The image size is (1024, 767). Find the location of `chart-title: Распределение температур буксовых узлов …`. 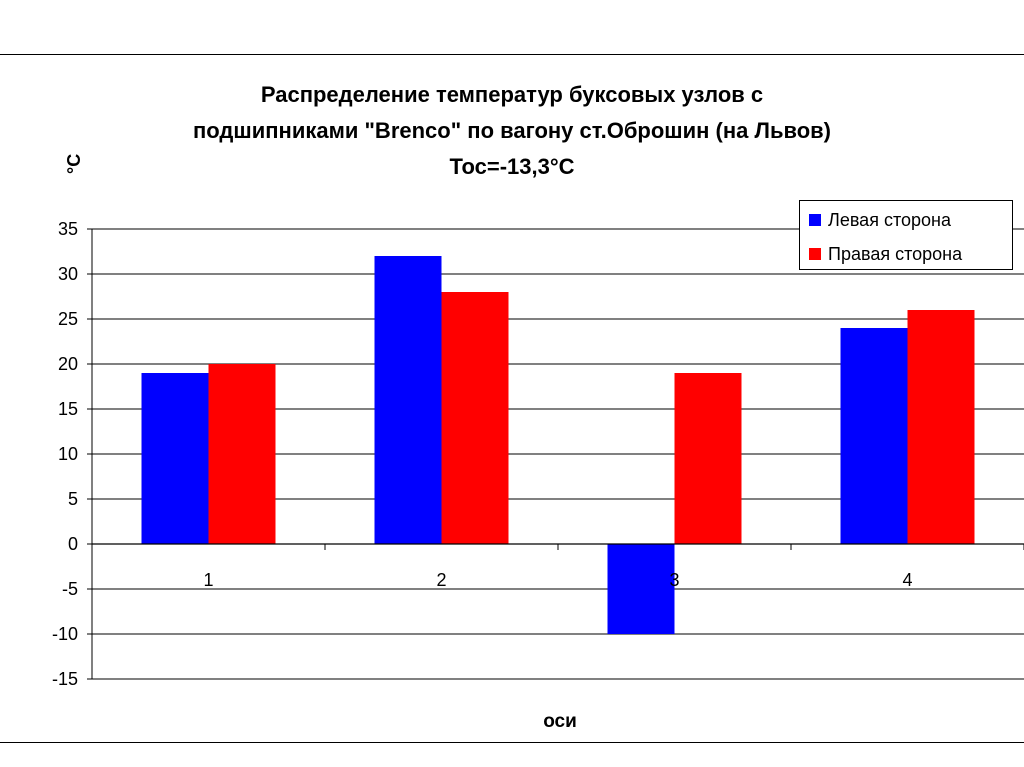

chart-title: Распределение температур буксовых узлов … is located at coordinates (512, 130).